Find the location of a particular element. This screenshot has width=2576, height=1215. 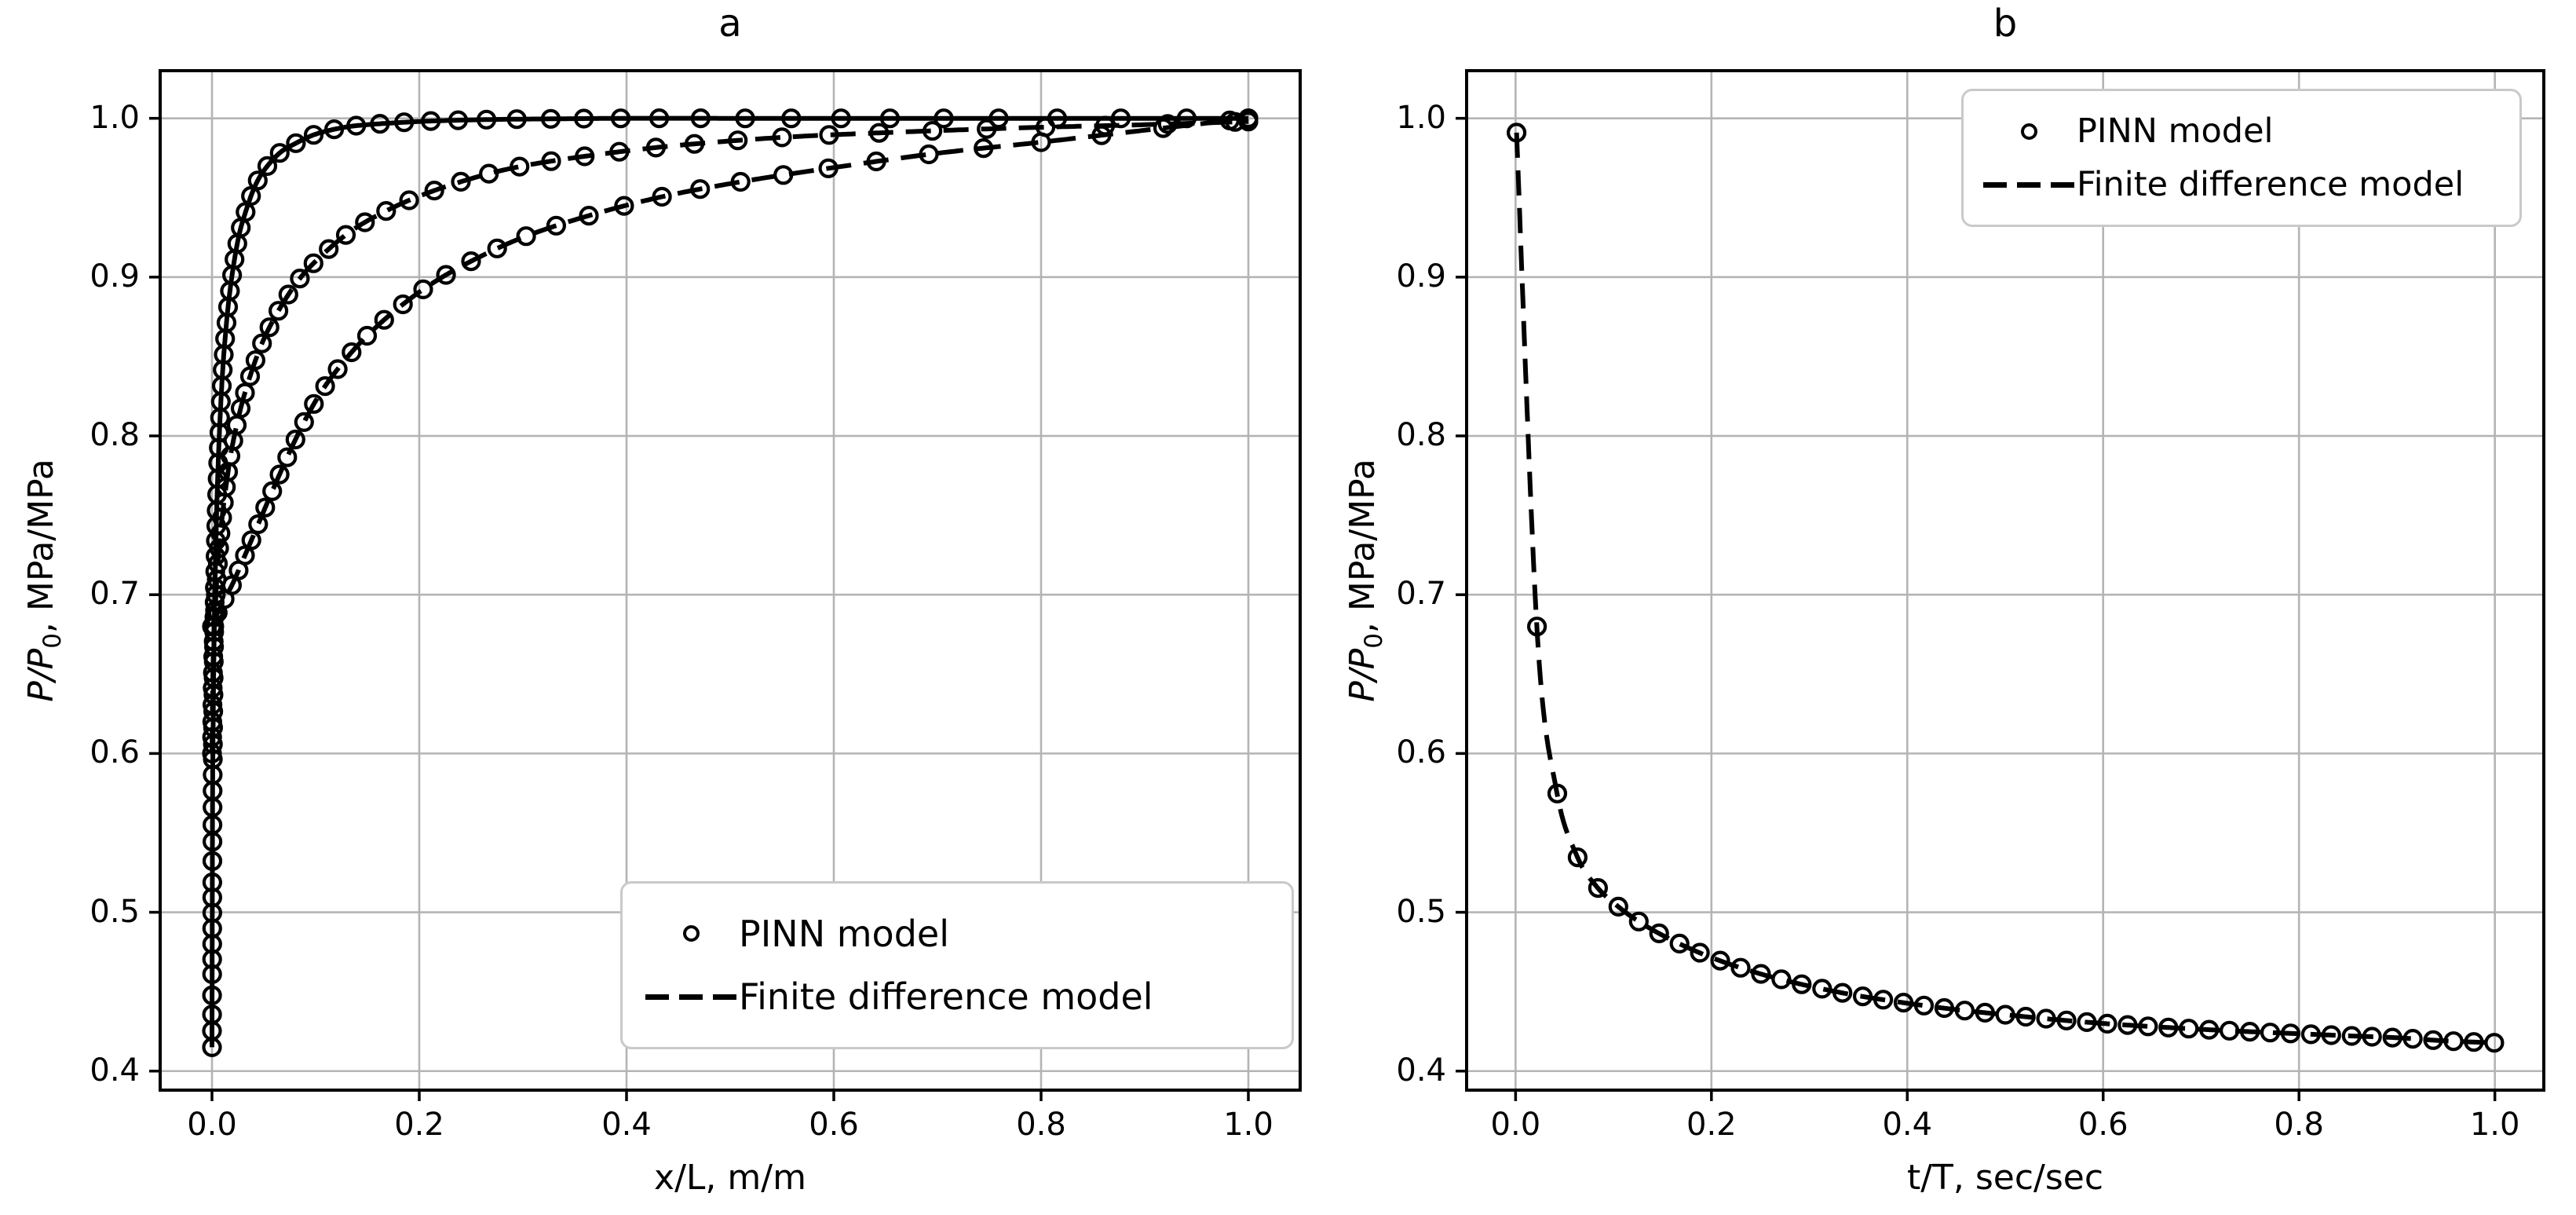

x-tick-label: 1.0 is located at coordinates (2494, 1125).